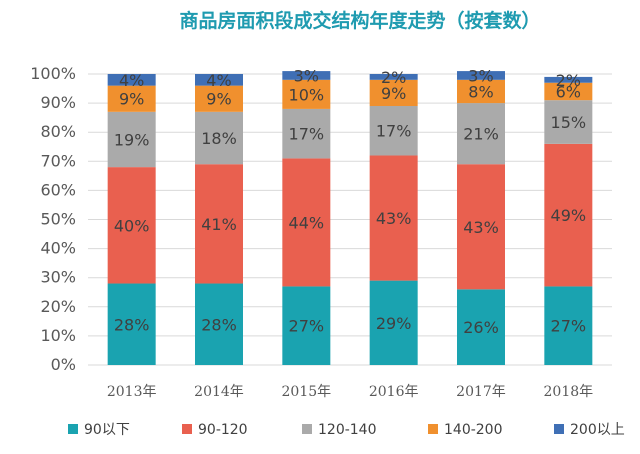  I want to click on data-label: 41%, so click(219, 224).